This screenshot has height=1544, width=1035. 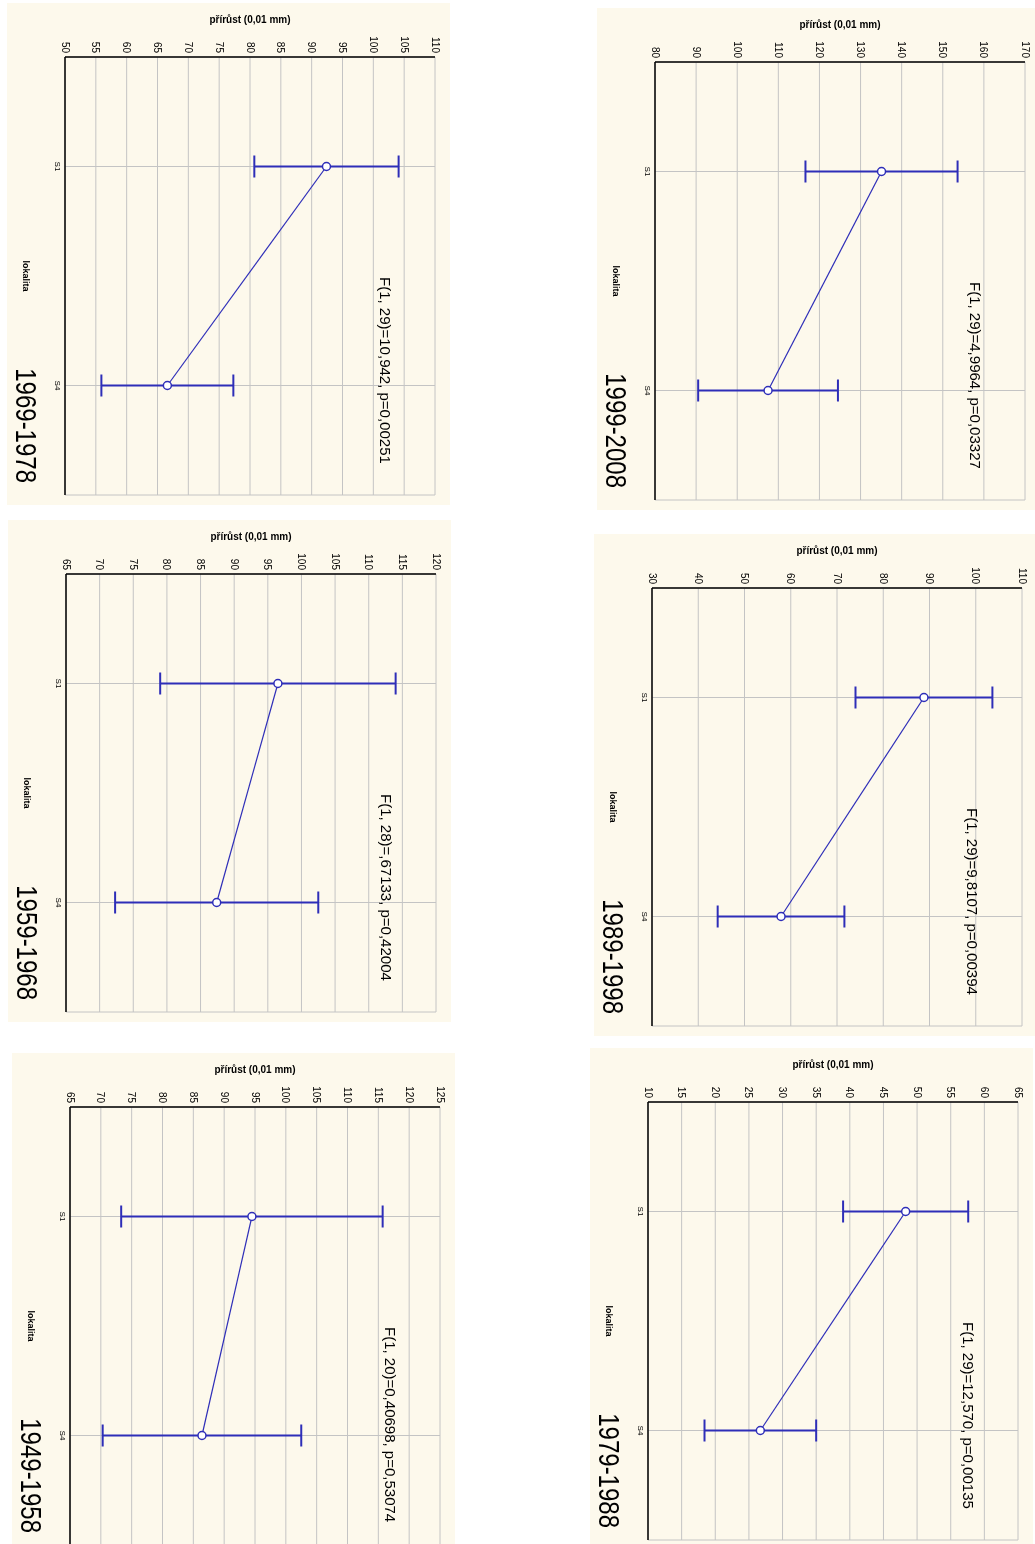 What do you see at coordinates (26, 425) in the screenshot?
I see `text: 1969-1978` at bounding box center [26, 425].